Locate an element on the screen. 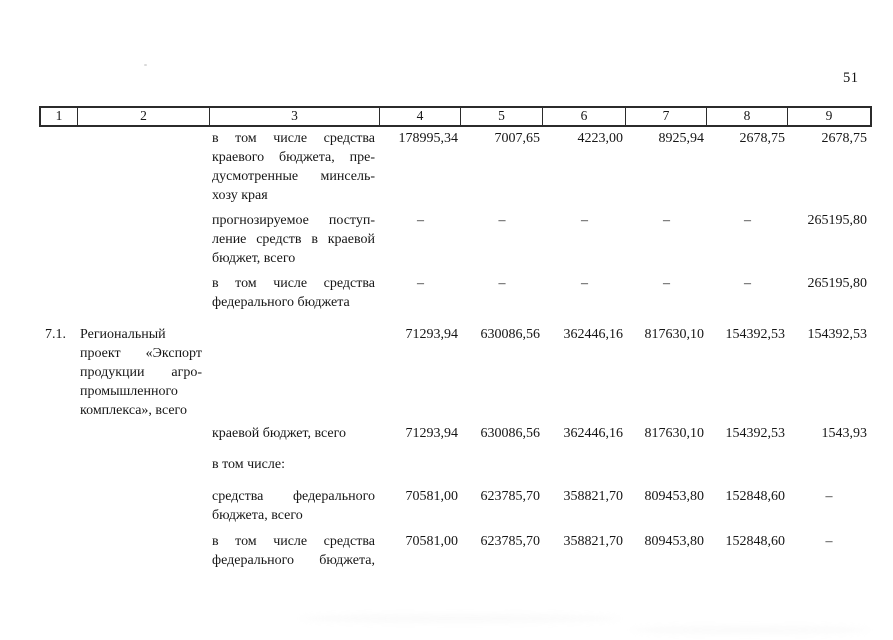 The width and height of the screenshot is (893, 640). column-header: 7 is located at coordinates (666, 116).